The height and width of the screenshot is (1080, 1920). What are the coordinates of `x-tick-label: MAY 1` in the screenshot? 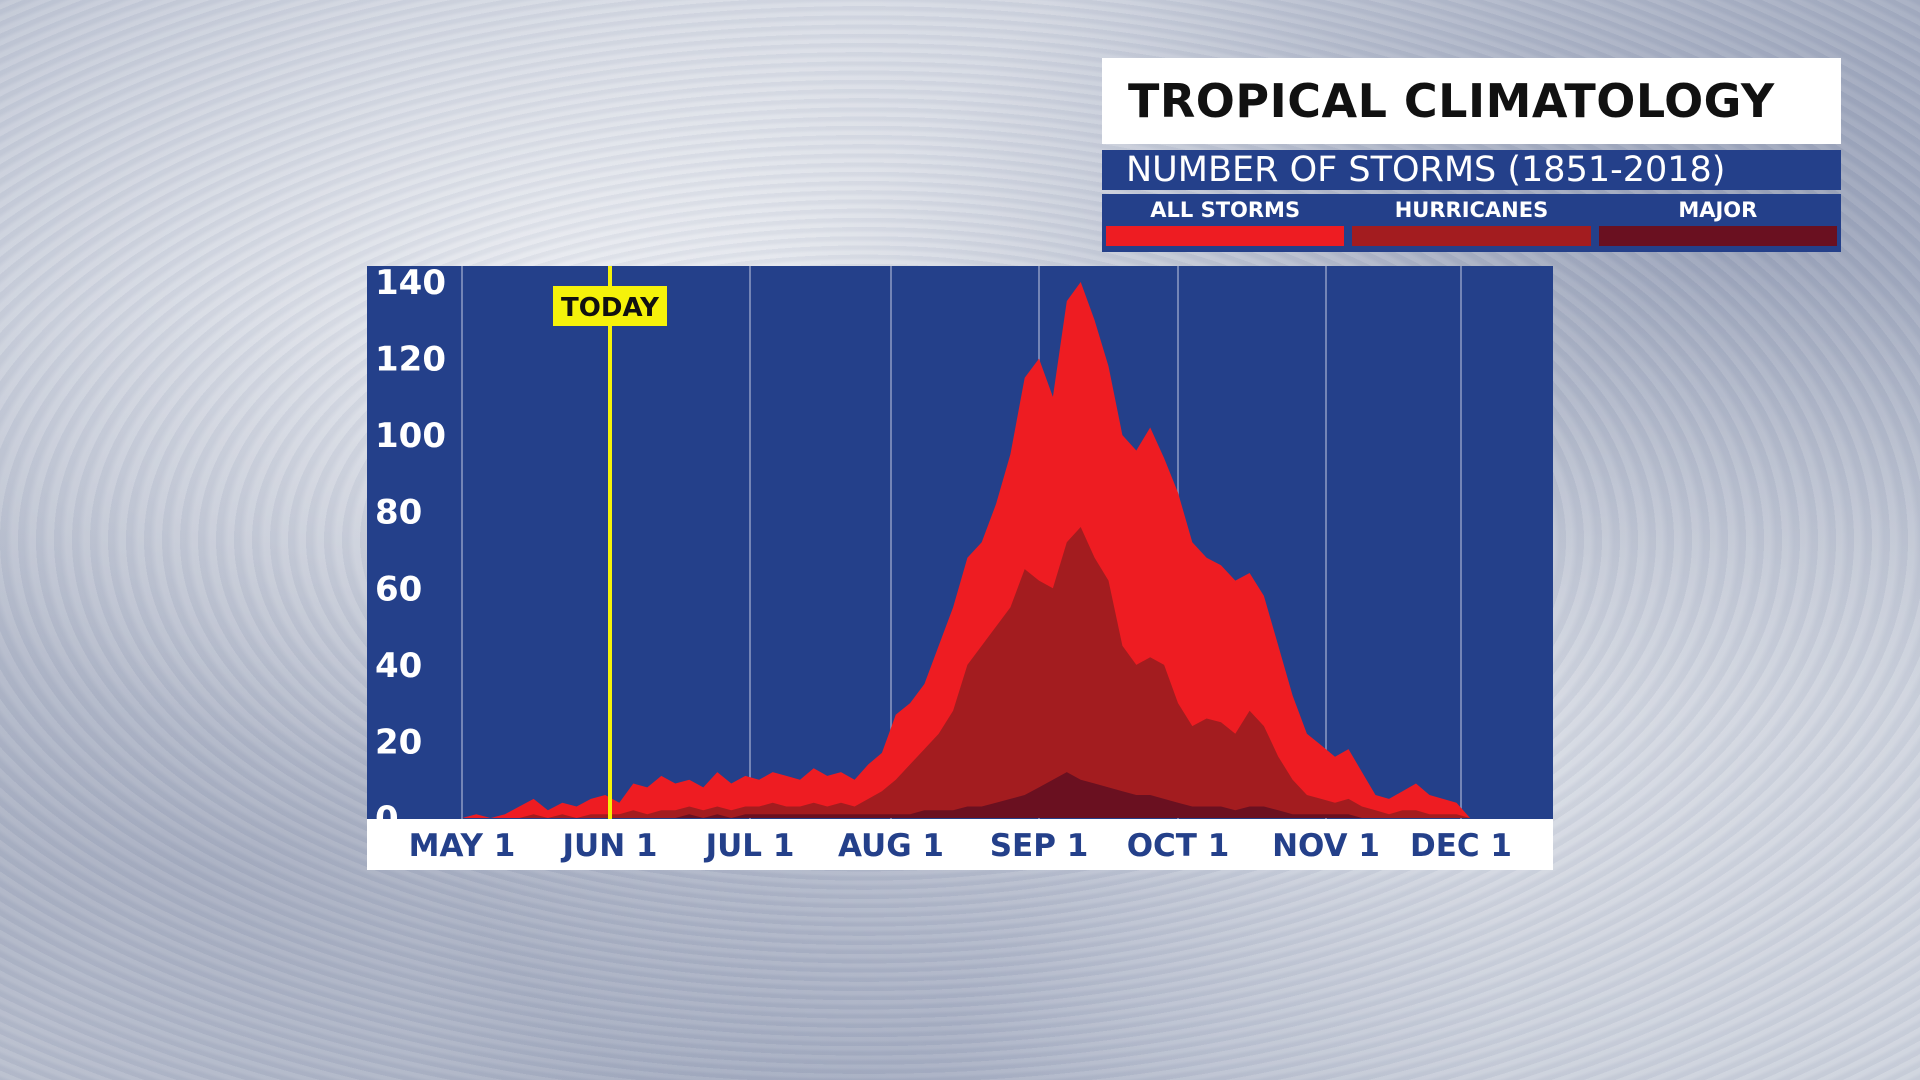 It's located at (462, 846).